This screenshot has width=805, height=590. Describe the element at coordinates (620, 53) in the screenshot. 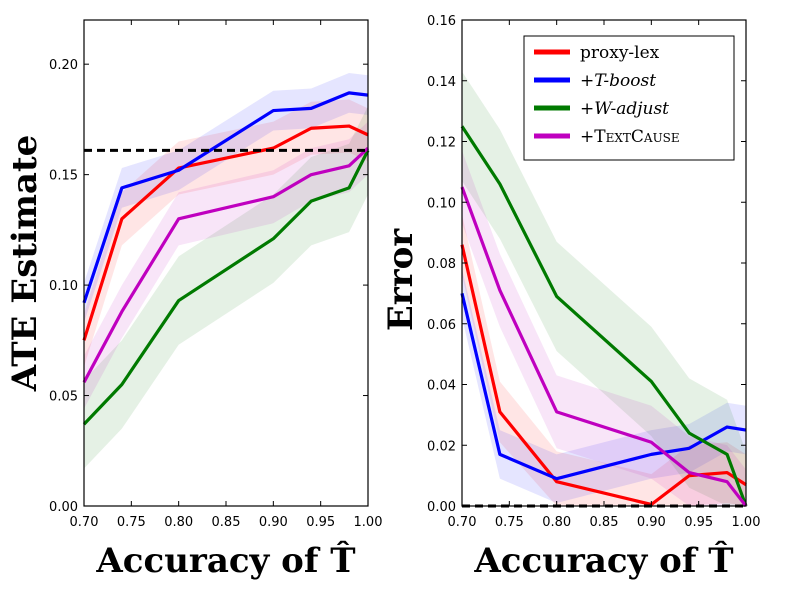

I see `legend-label-proxy-lex: proxy-lex` at that location.